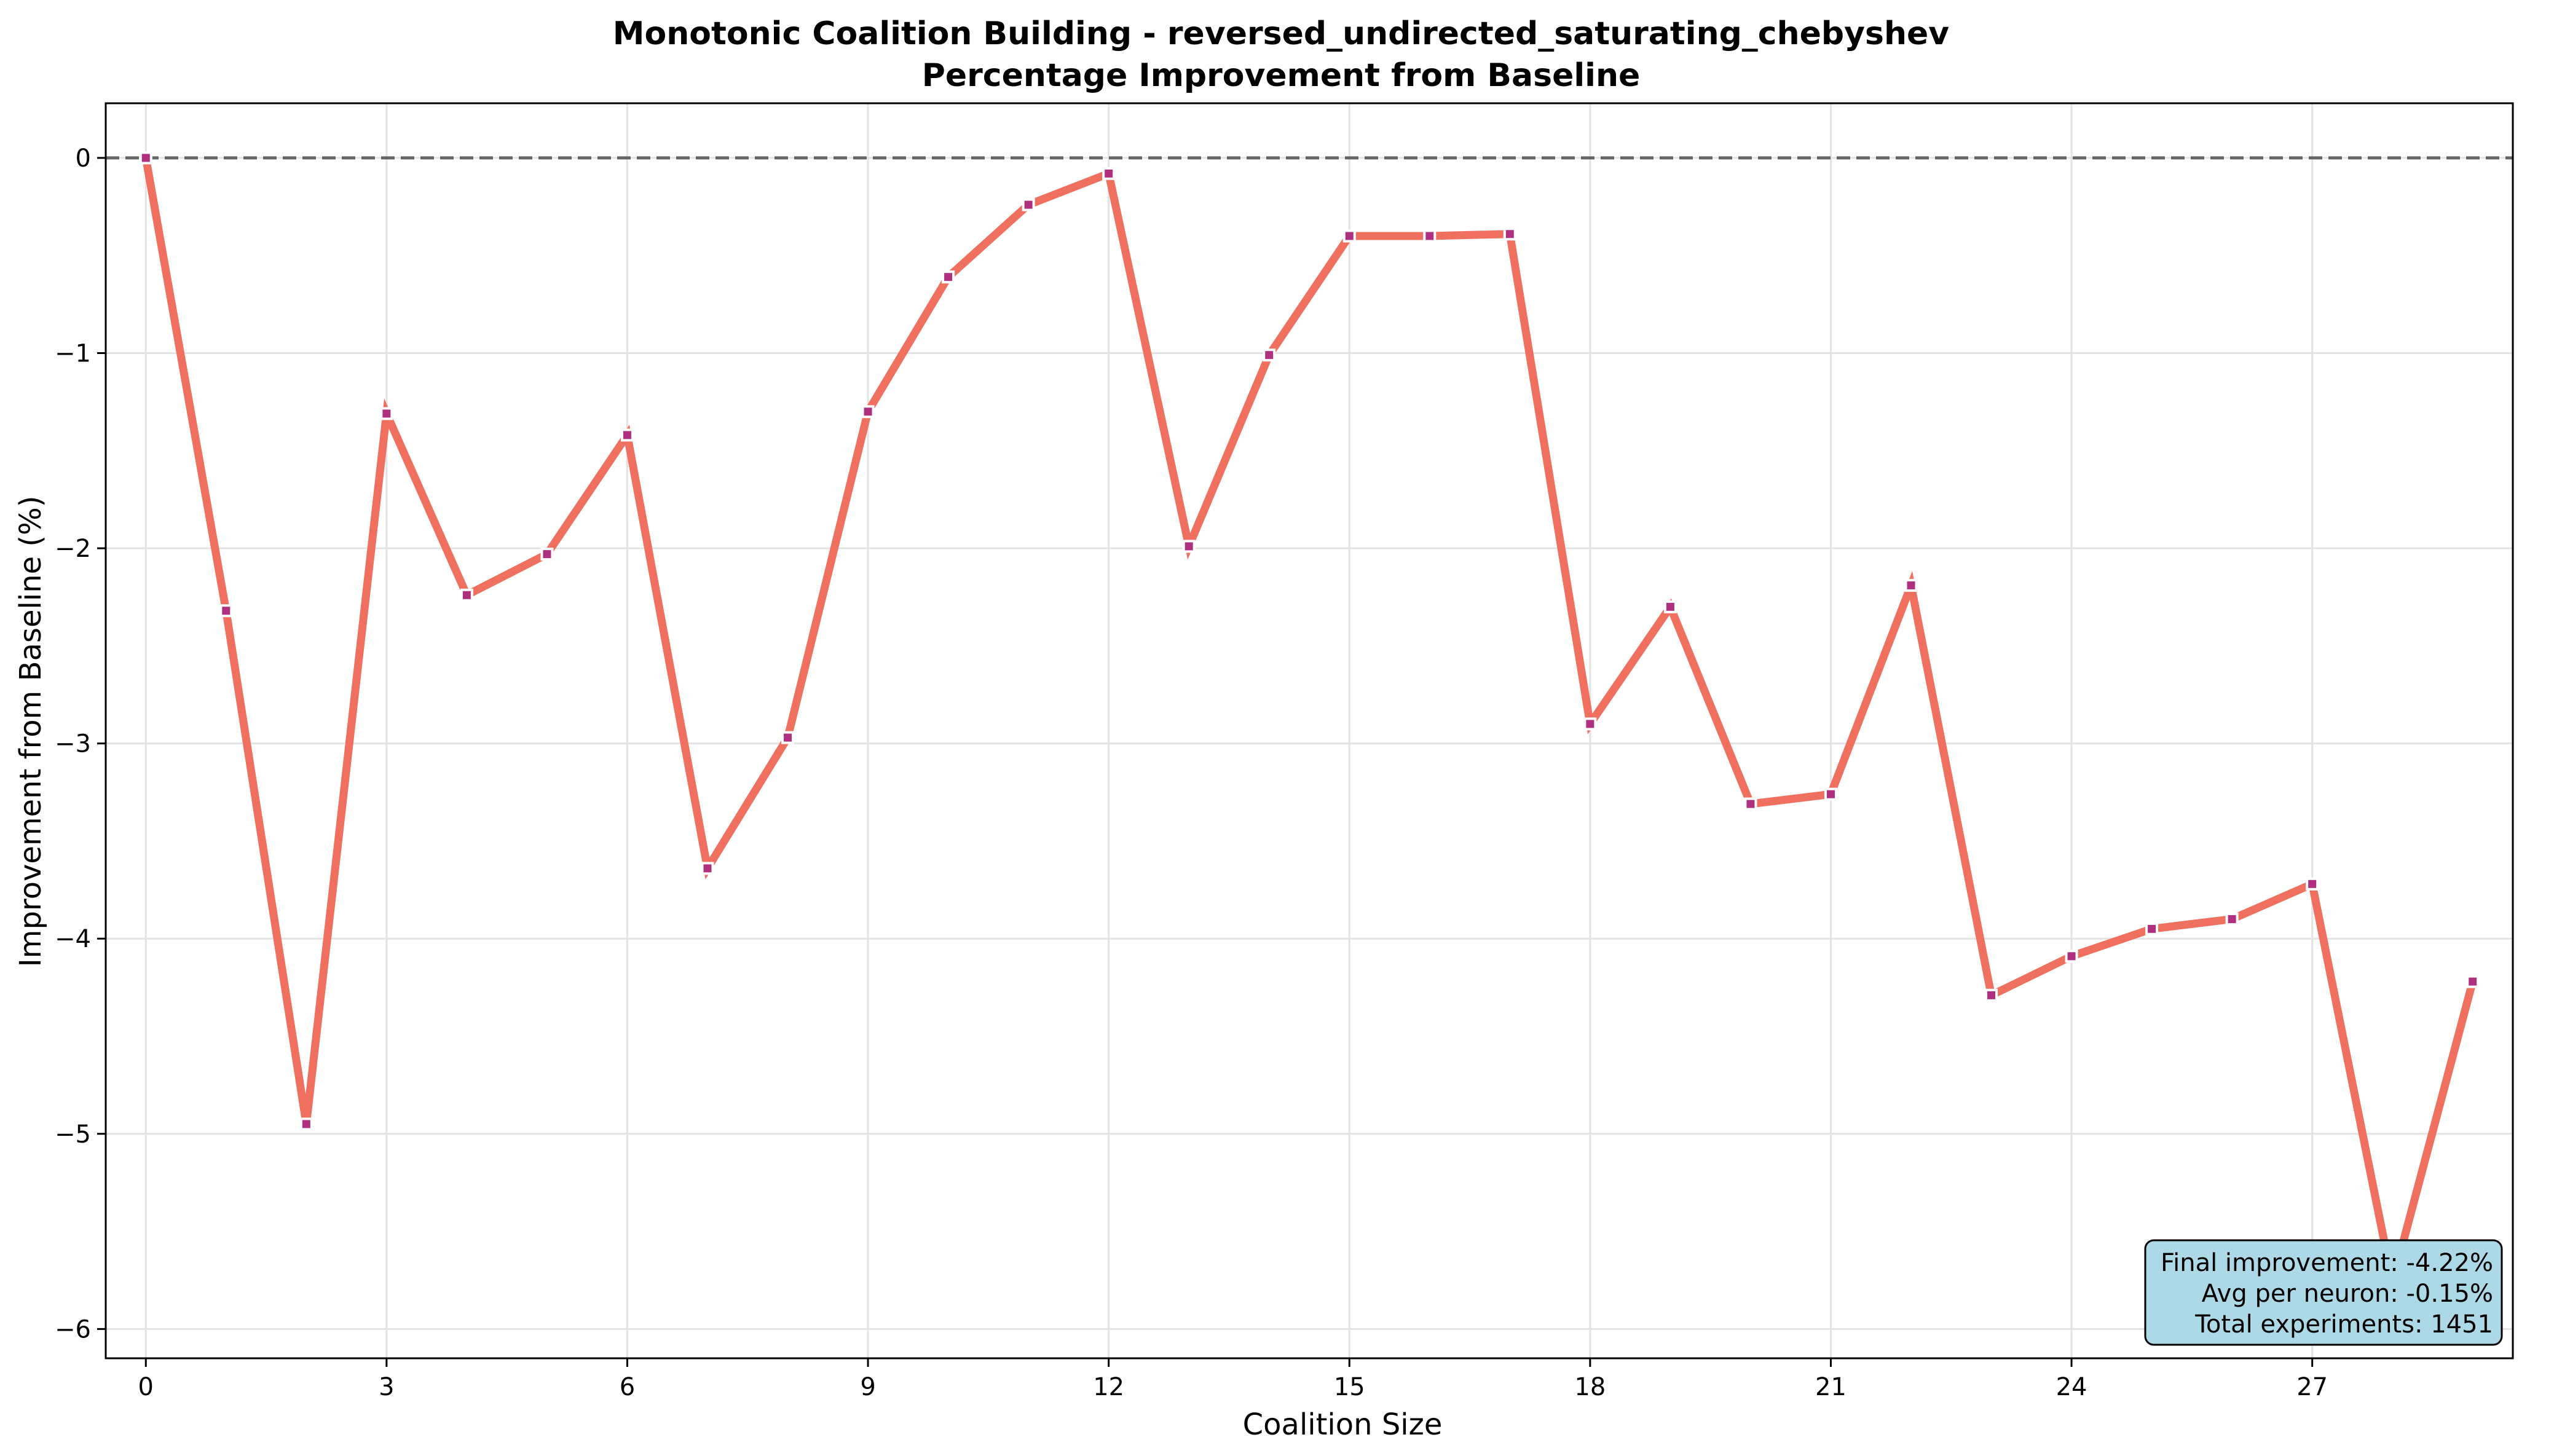  Describe the element at coordinates (1233, 1379) in the screenshot. I see `x-axis-ticks: 0 3 6 9 12 15 18 21 24 27` at that location.